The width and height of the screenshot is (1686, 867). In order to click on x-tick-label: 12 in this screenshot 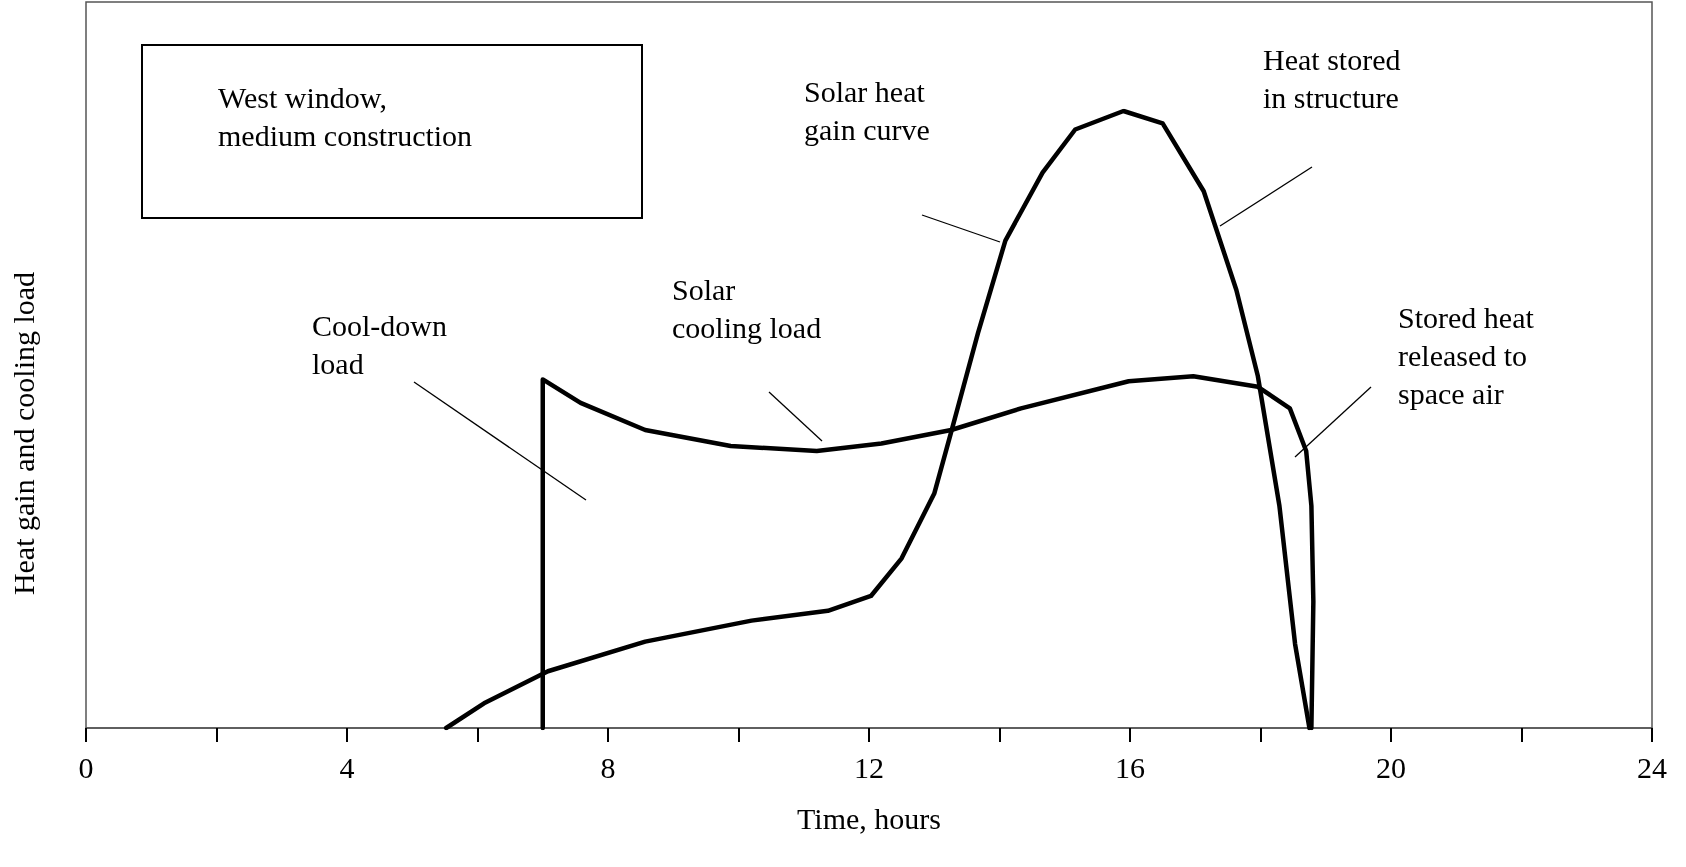, I will do `click(869, 767)`.